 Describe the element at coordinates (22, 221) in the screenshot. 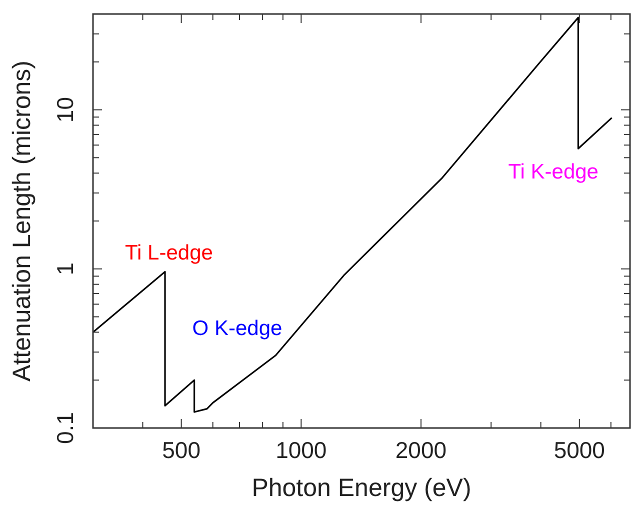

I see `y-axis-title: Attenuation Length (microns)` at that location.